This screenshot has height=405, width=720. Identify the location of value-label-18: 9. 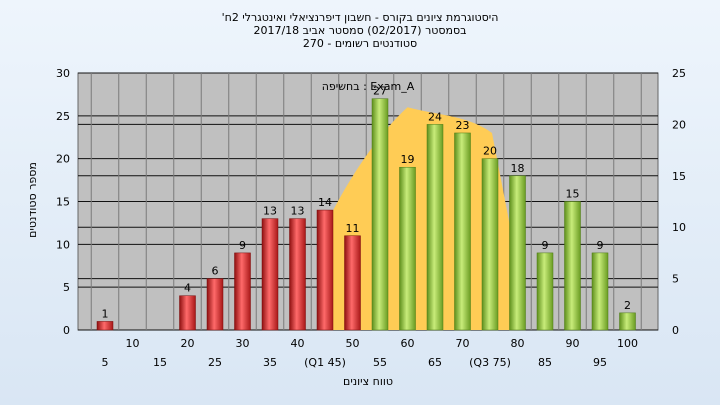
(600, 245).